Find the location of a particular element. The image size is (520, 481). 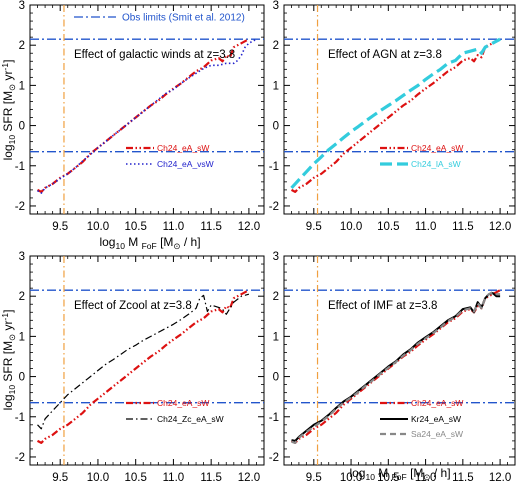

panel-title: Effect of galactic winds at z=3.8 is located at coordinates (154, 55).